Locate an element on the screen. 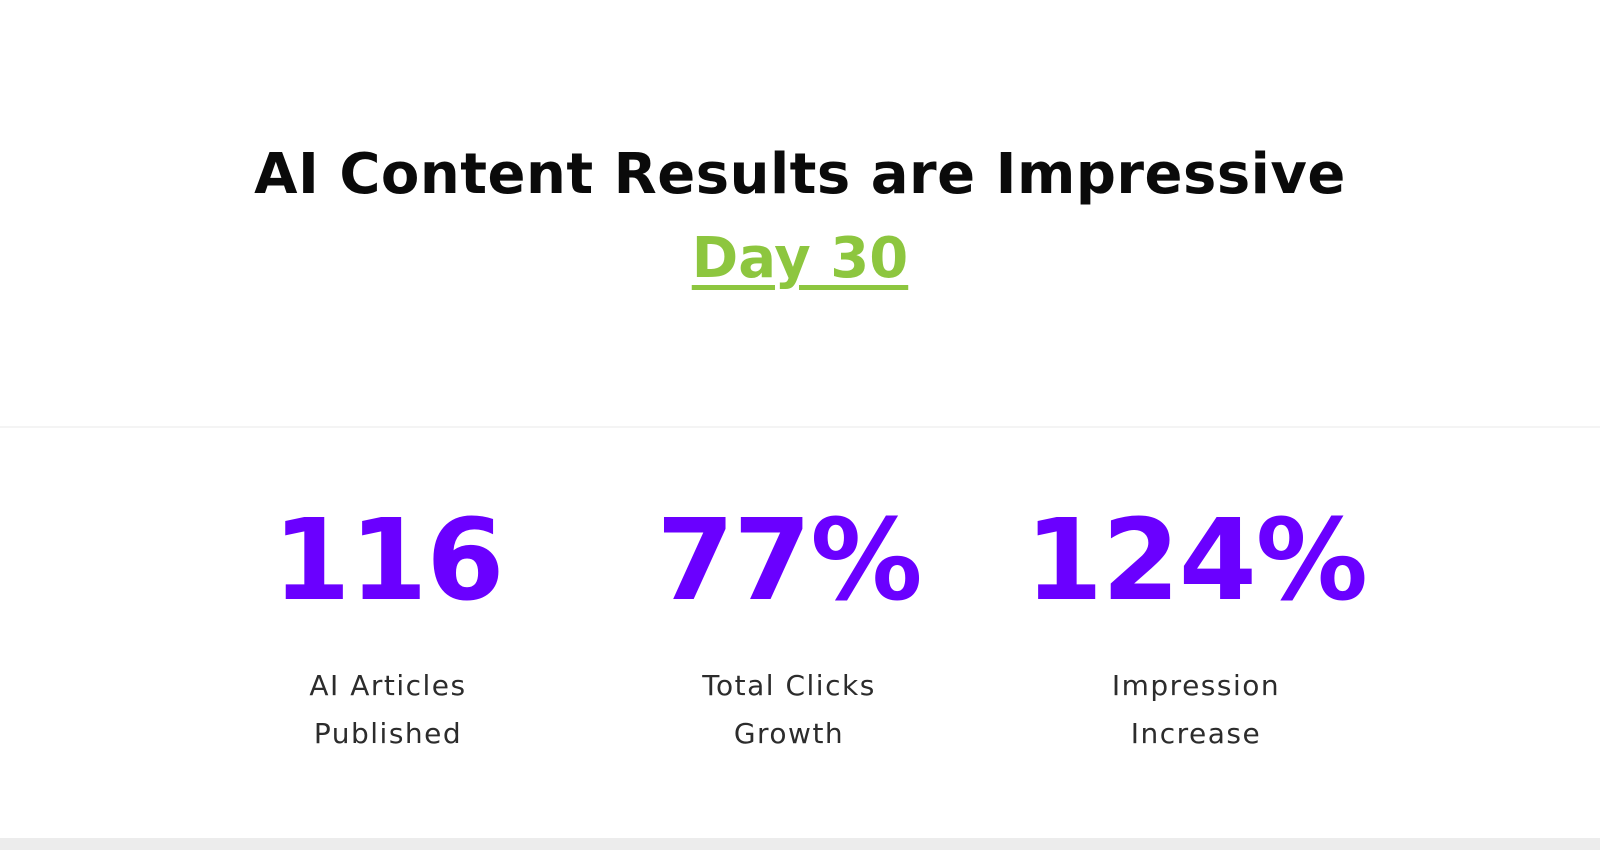 Image resolution: width=1600 pixels, height=850 pixels. footer-strip is located at coordinates (800, 844).